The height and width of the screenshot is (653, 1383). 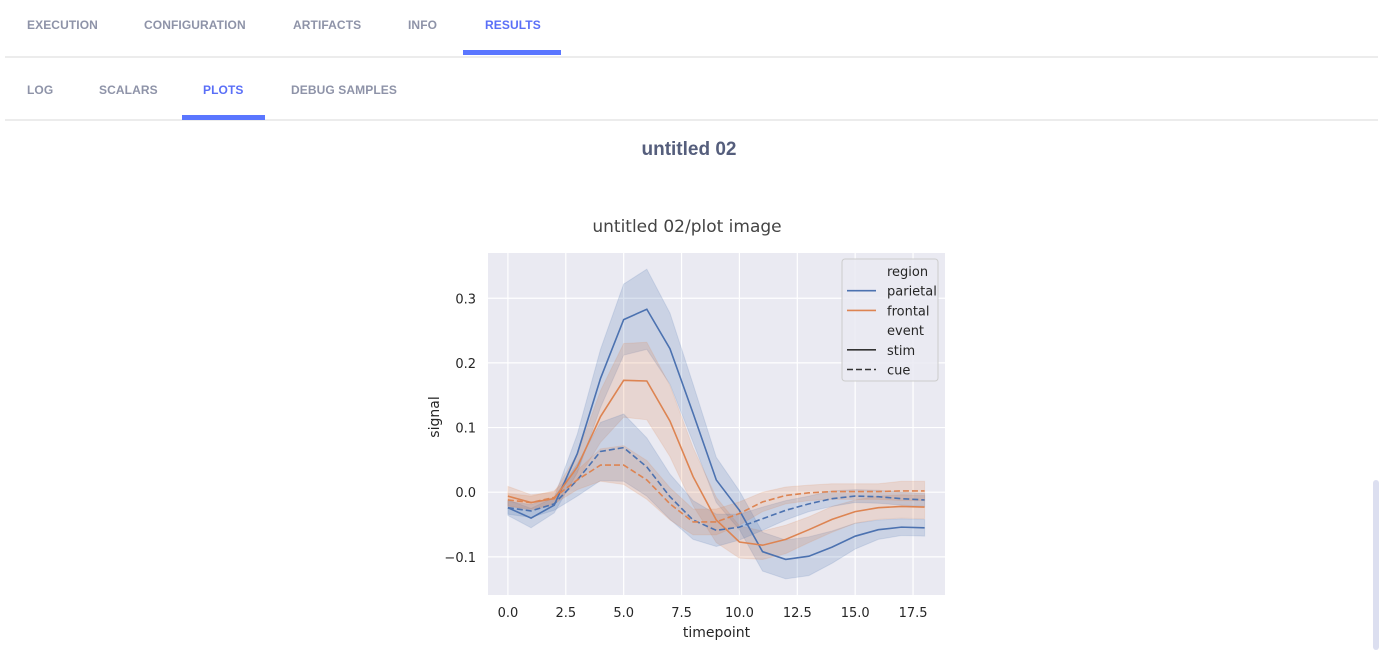 What do you see at coordinates (460, 558) in the screenshot?
I see `y-tick-label: −0.1` at bounding box center [460, 558].